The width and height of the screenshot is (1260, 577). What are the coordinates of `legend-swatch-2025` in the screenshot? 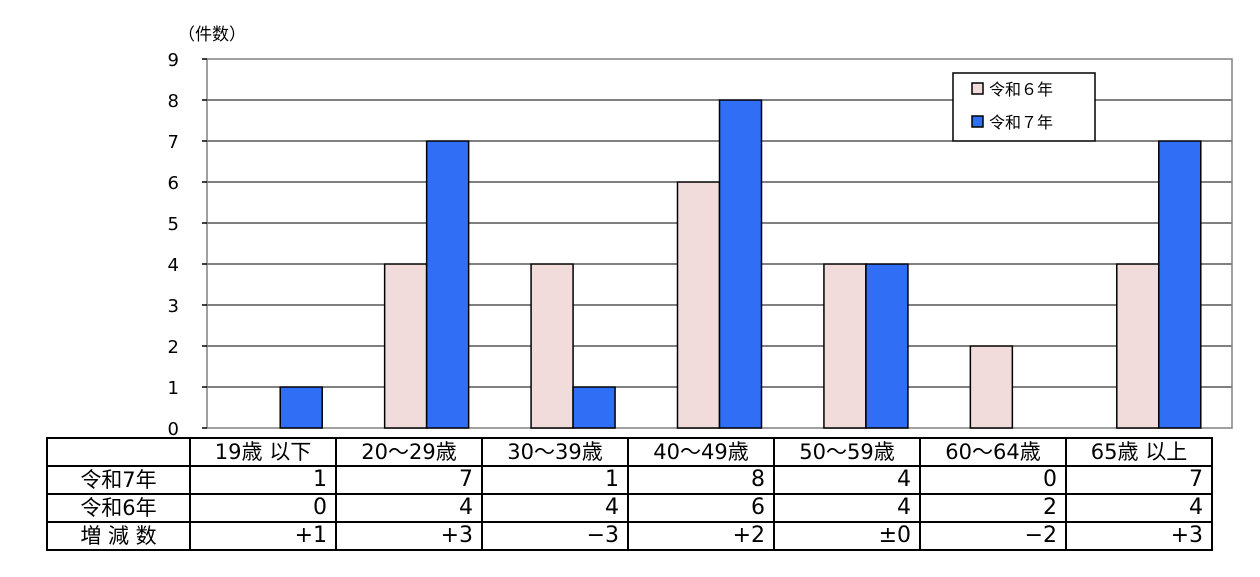 It's located at (977, 121).